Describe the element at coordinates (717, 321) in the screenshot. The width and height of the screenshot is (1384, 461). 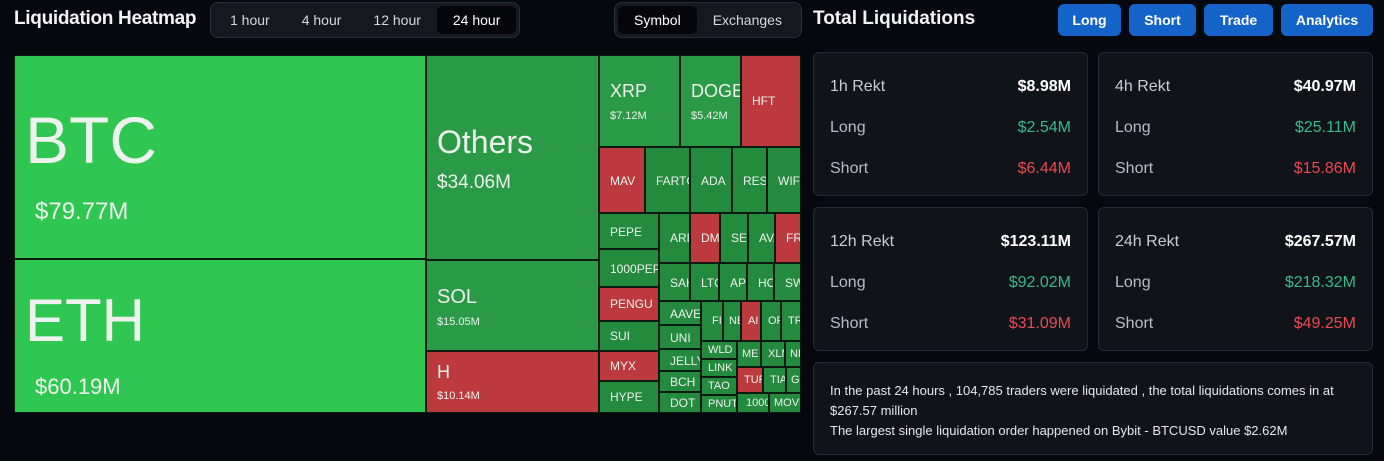
I see `tile-name: FIL` at that location.